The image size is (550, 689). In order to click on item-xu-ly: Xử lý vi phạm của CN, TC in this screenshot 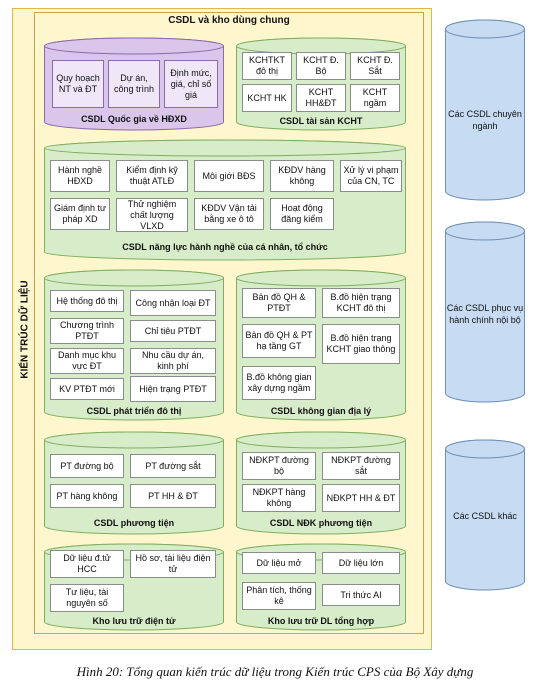, I will do `click(371, 176)`.